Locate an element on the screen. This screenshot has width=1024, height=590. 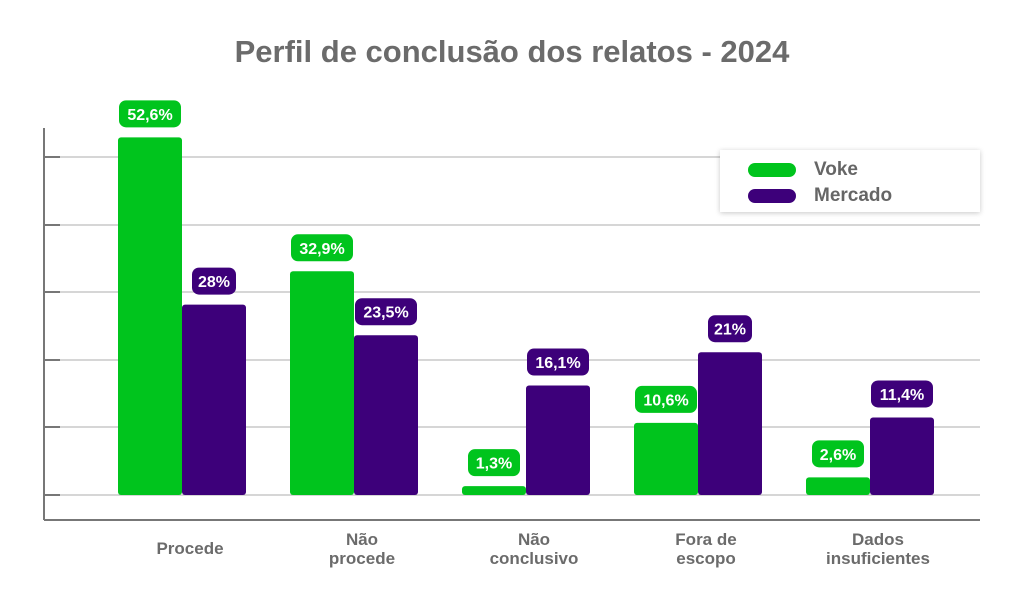
legend-item-mercado: Mercado is located at coordinates (820, 196).